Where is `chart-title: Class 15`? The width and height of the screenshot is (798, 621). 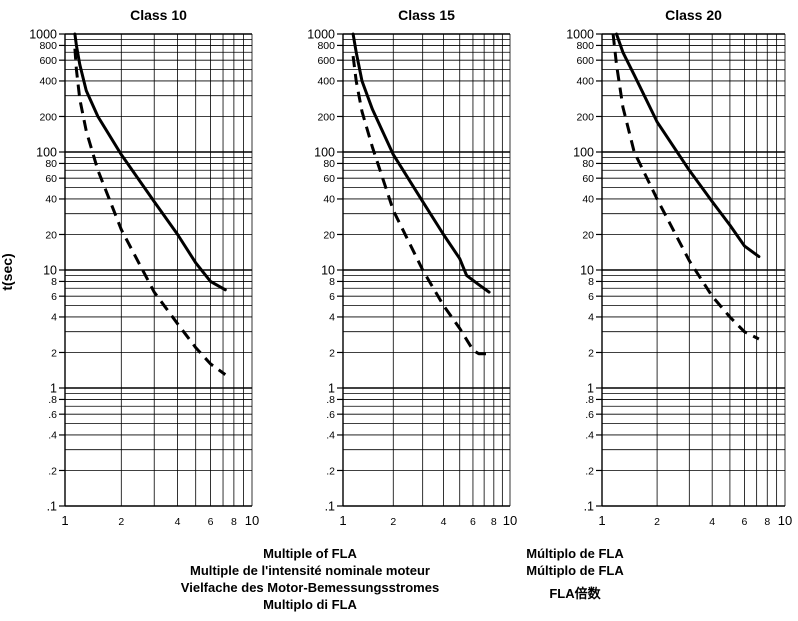 chart-title: Class 15 is located at coordinates (426, 15).